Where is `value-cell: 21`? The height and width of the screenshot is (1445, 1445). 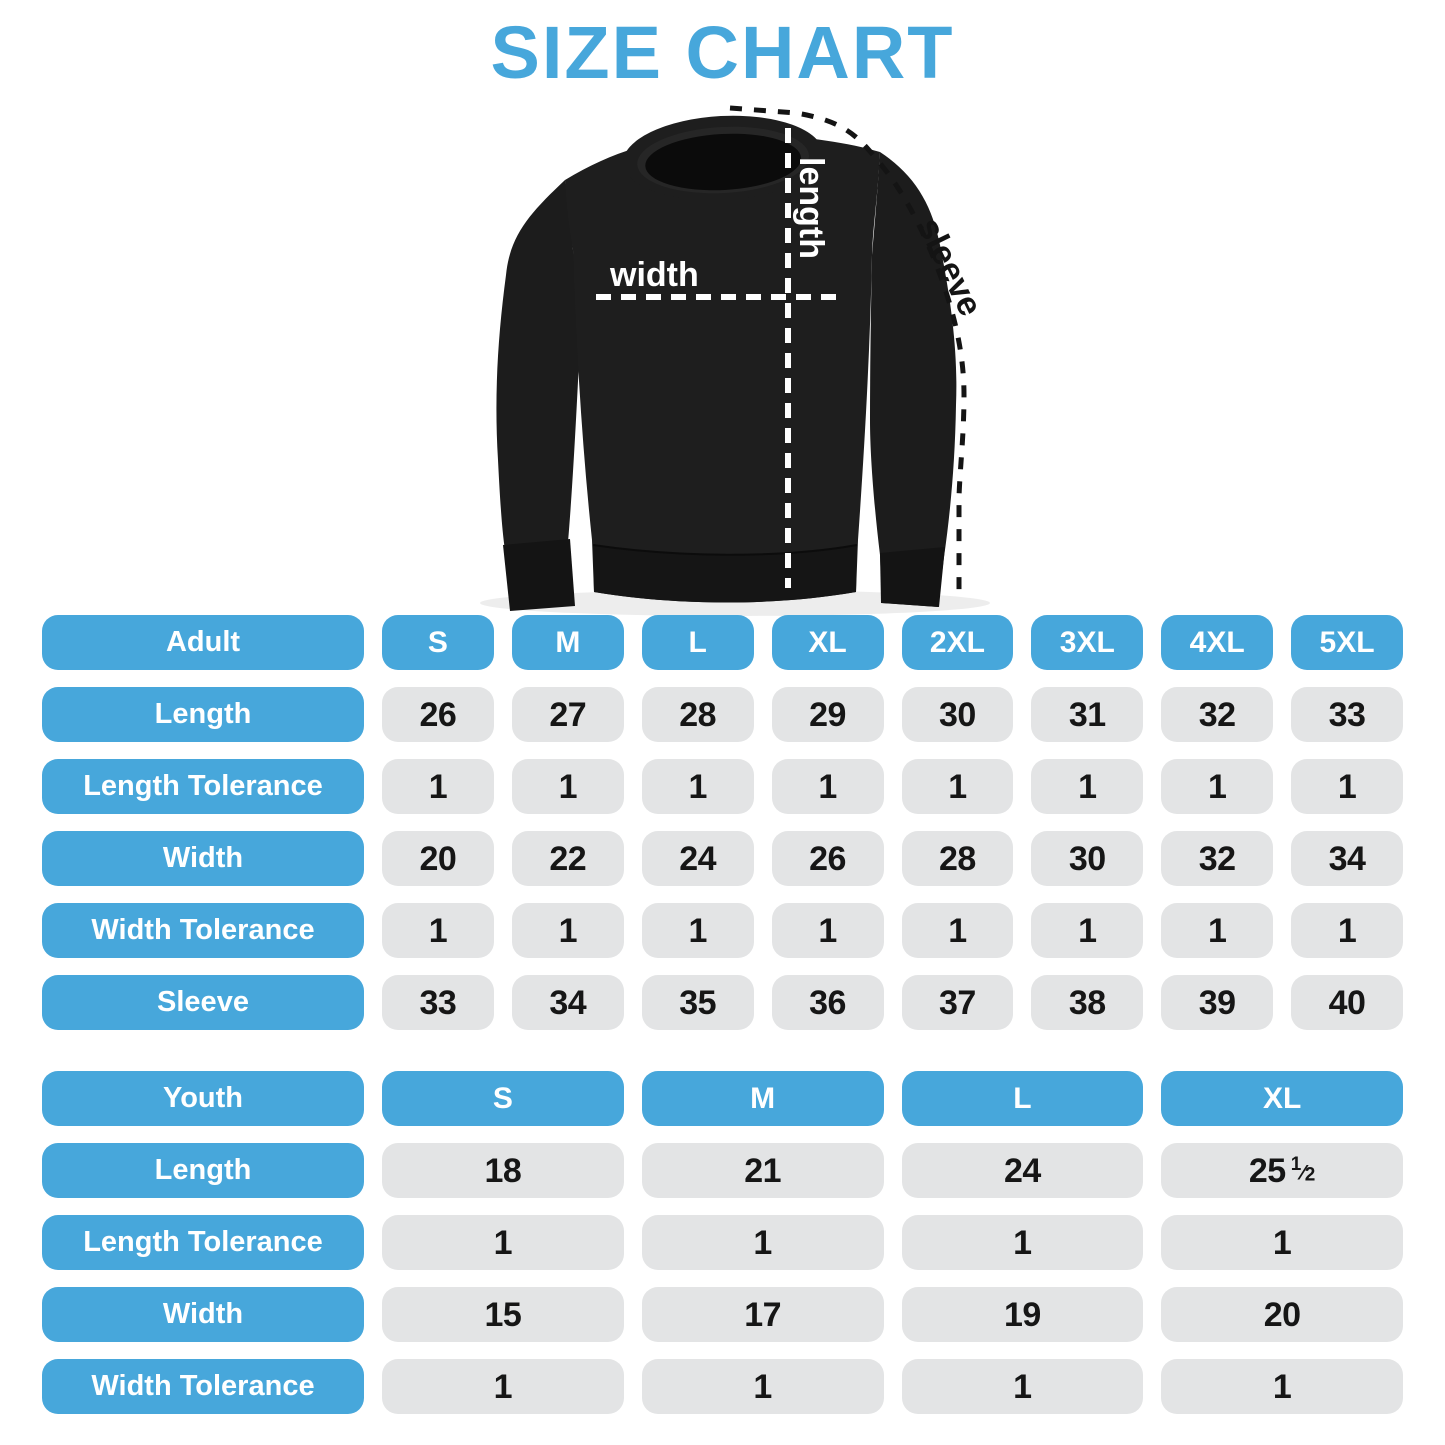 value-cell: 21 is located at coordinates (762, 1170).